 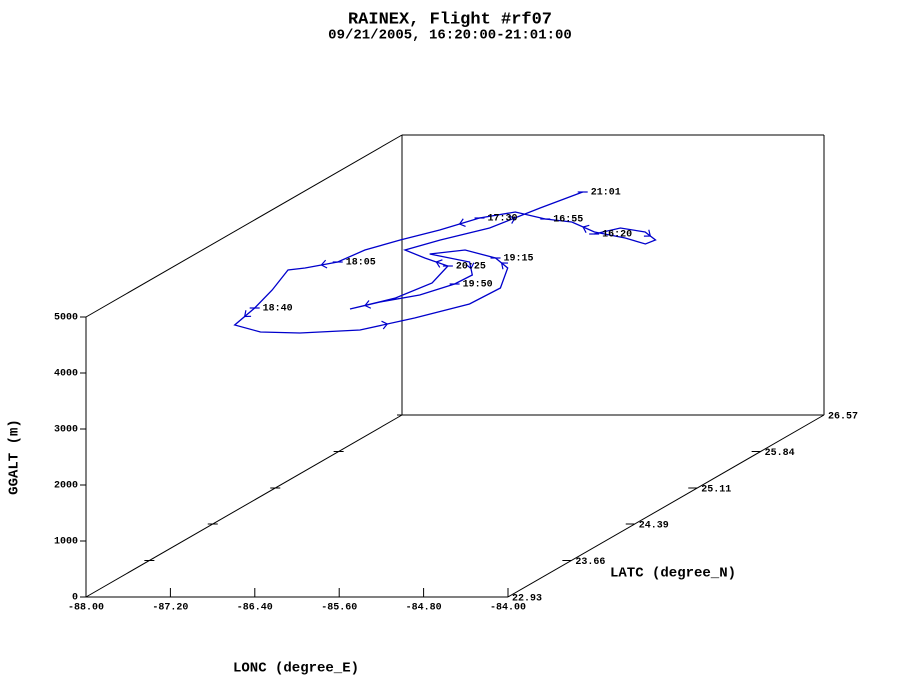 What do you see at coordinates (361, 263) in the screenshot?
I see `time-label: 18:05` at bounding box center [361, 263].